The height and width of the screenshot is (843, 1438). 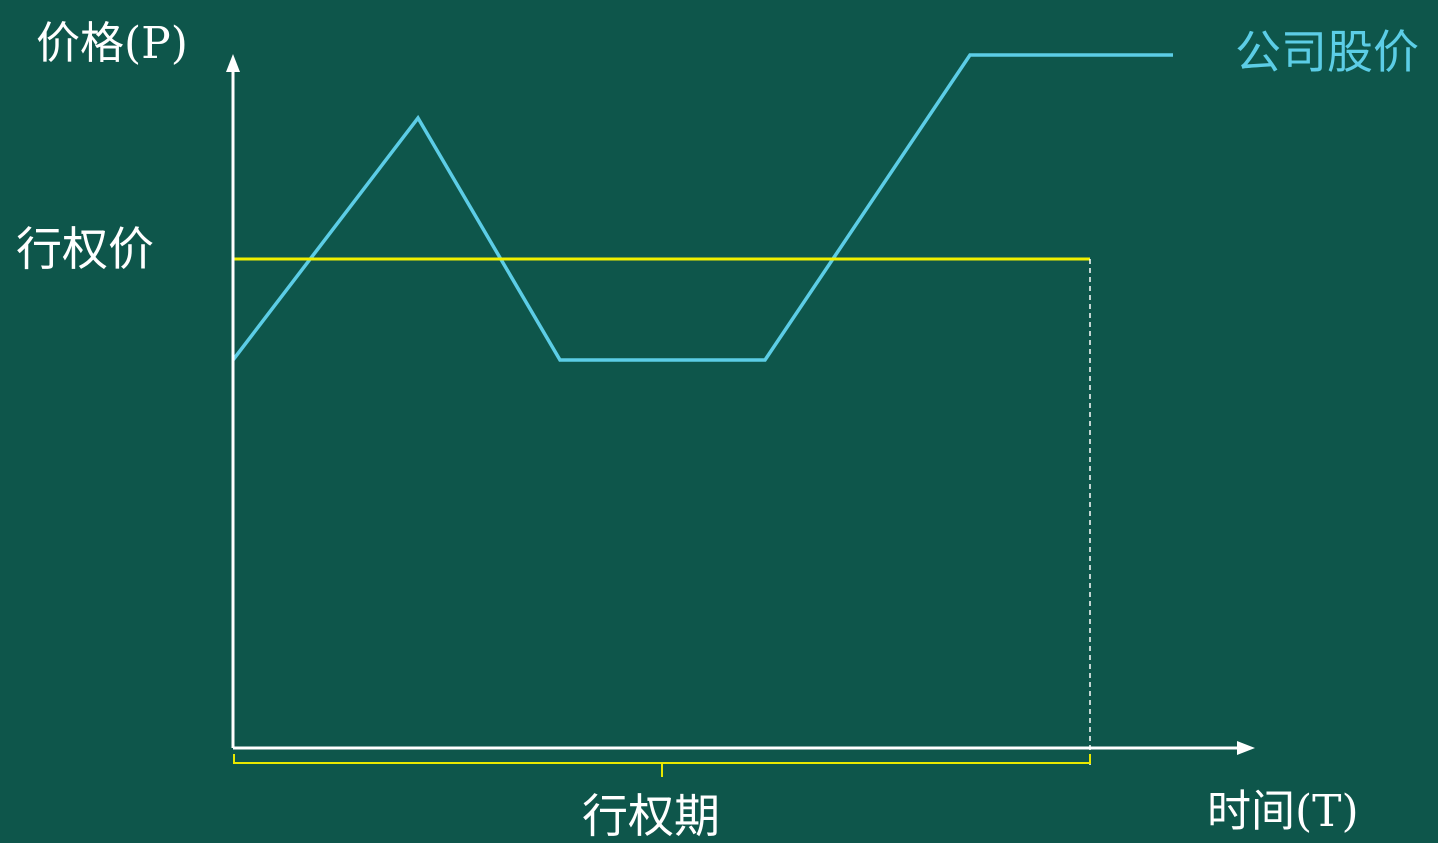 I want to click on stock-price-label: 公司股价, so click(x=1327, y=52).